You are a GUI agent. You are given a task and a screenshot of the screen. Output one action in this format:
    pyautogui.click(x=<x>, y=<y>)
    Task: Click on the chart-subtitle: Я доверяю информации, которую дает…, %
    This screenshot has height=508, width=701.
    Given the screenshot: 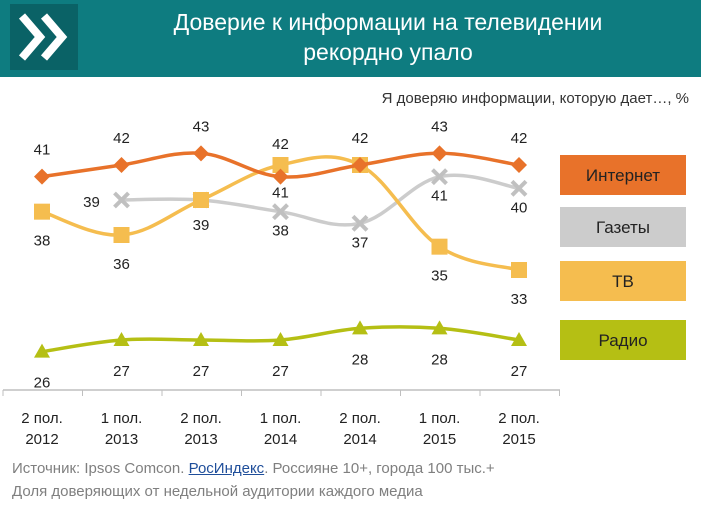 What is the action you would take?
    pyautogui.click(x=535, y=98)
    